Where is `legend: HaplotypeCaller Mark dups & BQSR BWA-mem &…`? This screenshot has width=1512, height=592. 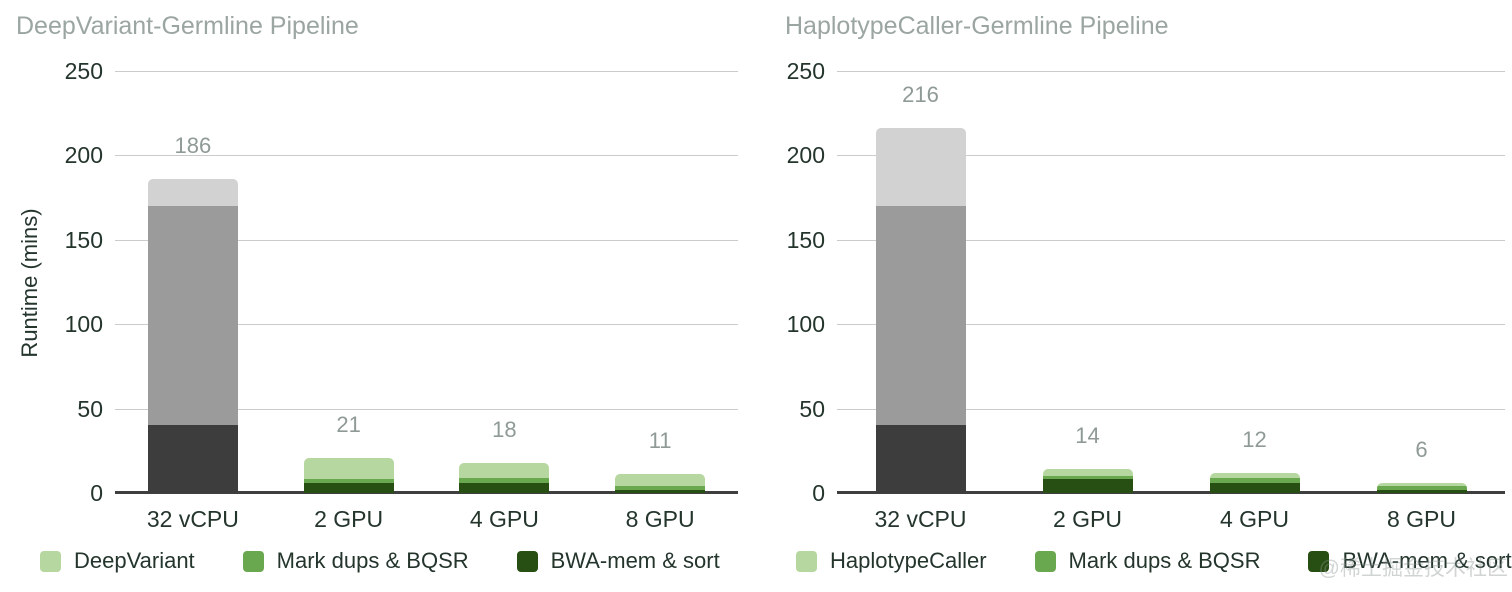
legend: HaplotypeCaller Mark dups & BQSR BWA-mem &… is located at coordinates (1154, 561).